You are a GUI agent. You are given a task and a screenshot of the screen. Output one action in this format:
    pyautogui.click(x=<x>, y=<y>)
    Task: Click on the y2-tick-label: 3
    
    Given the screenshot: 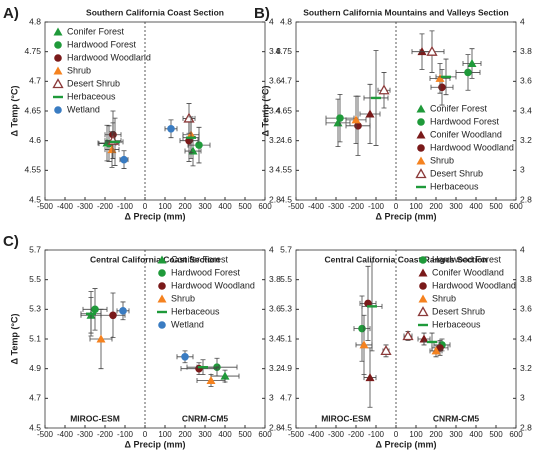 What is the action you would take?
    pyautogui.click(x=271, y=398)
    